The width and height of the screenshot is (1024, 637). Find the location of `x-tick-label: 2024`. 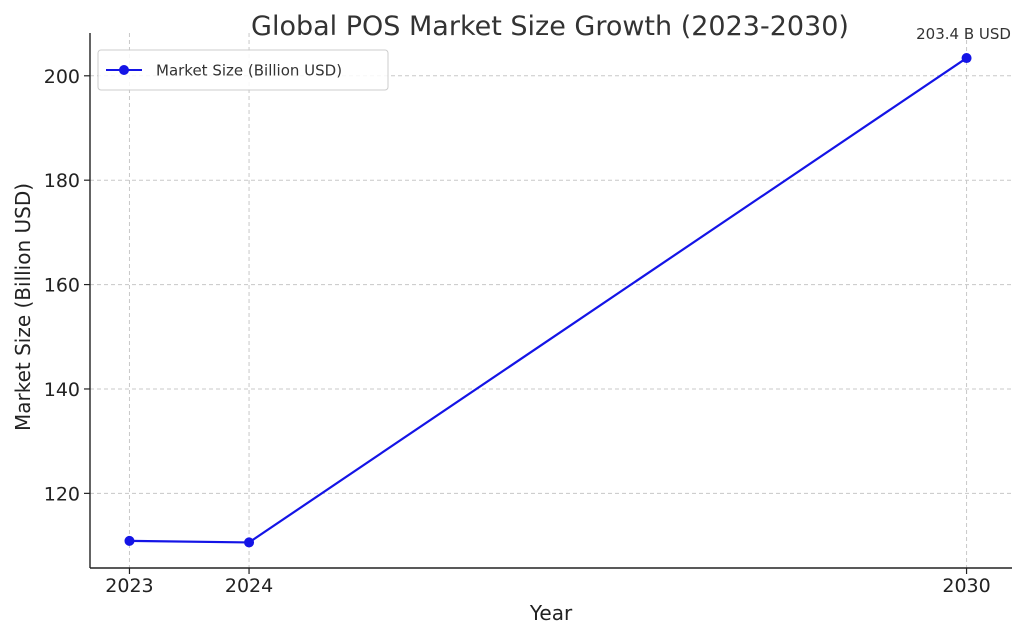

x-tick-label: 2024 is located at coordinates (249, 586).